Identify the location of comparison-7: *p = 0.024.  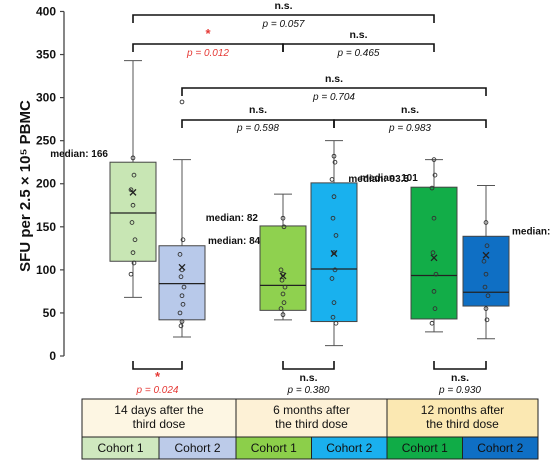
(157, 378).